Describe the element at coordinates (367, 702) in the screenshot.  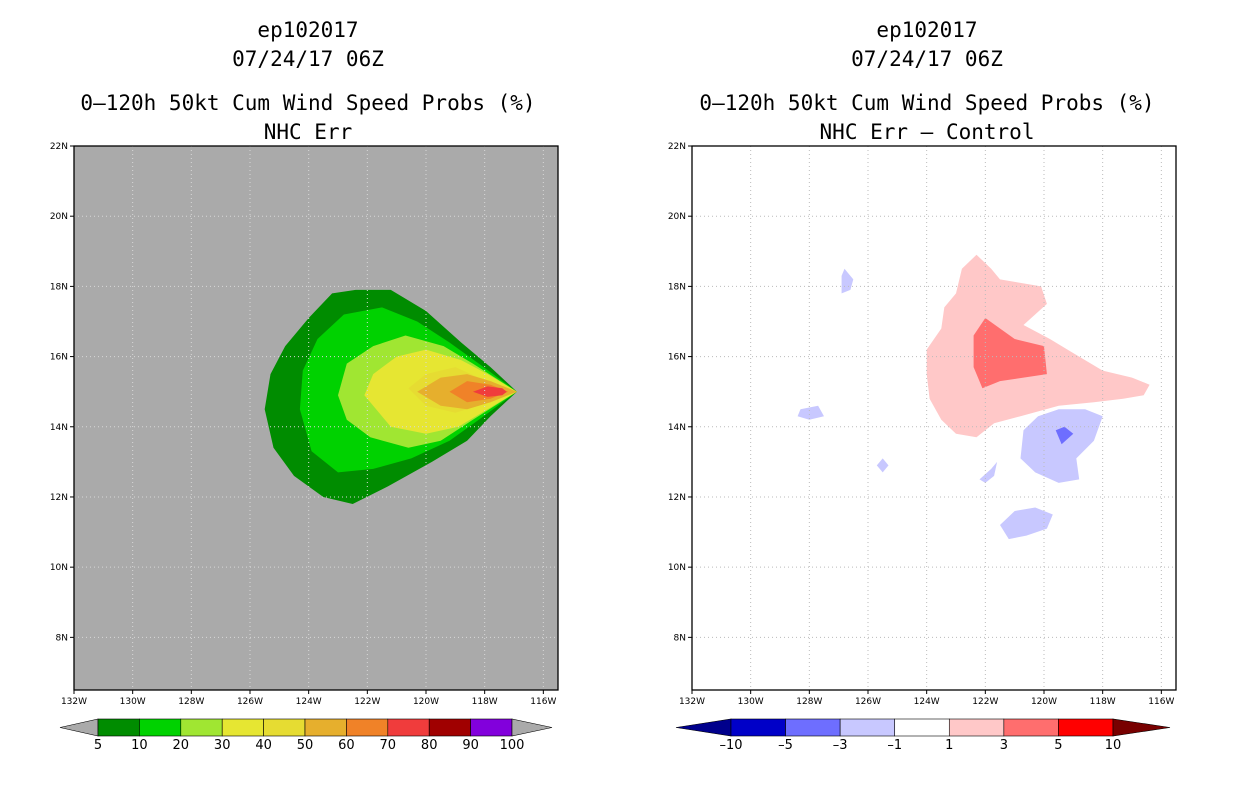
I see `left-xtick-label-5: 122W` at that location.